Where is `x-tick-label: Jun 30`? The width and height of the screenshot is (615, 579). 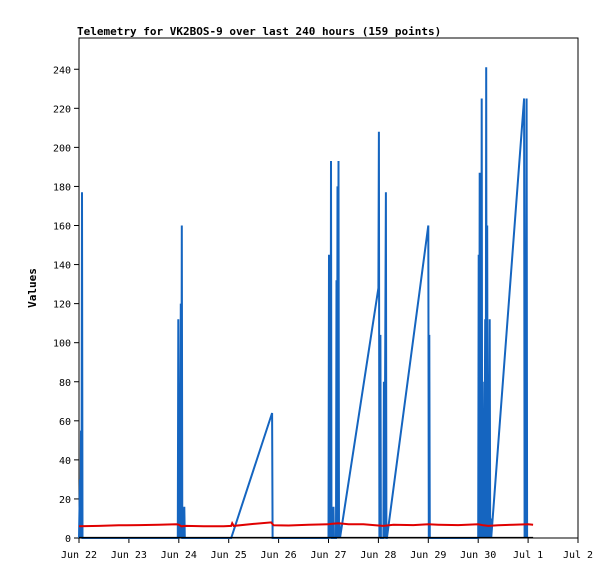
x-tick-label: Jun 30 is located at coordinates (478, 555).